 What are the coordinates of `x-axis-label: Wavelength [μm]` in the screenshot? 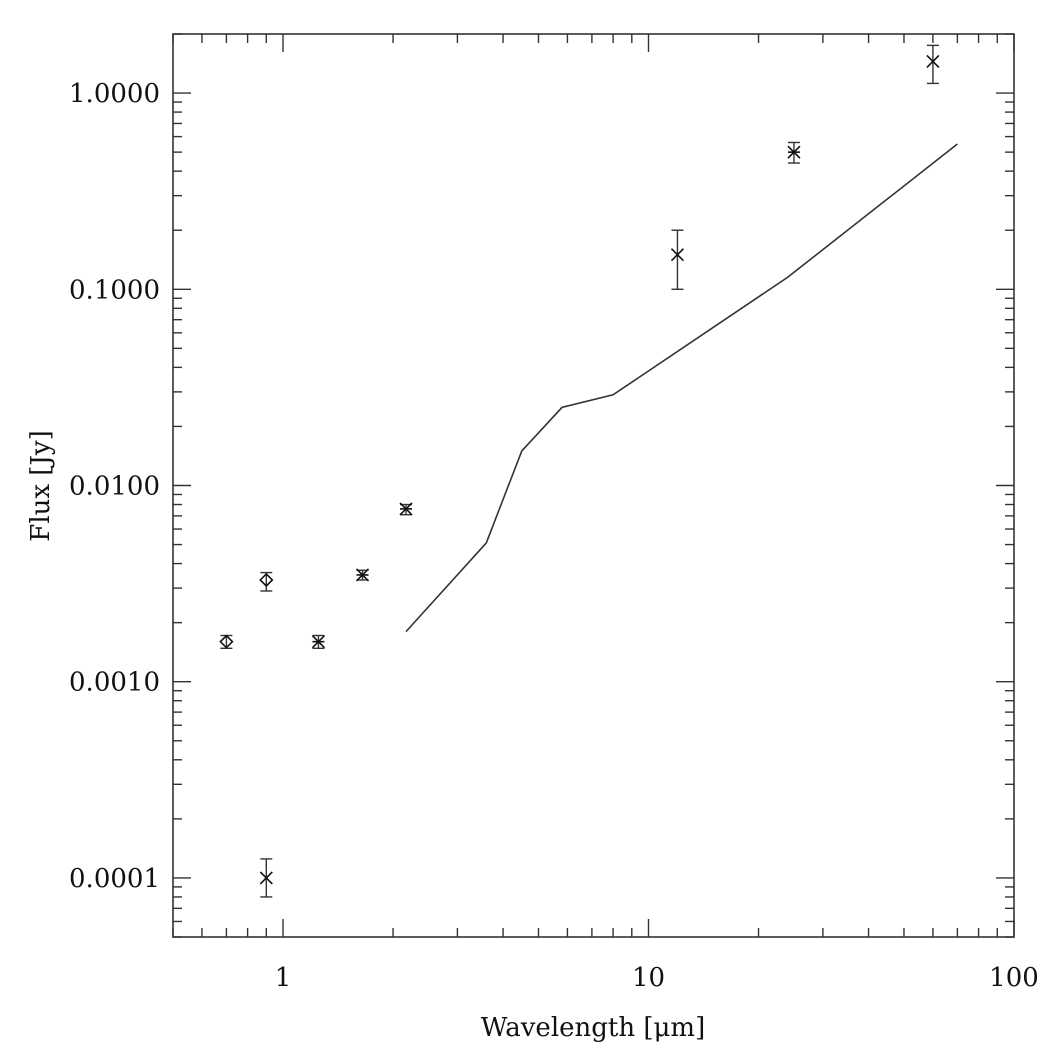 It's located at (593, 1028).